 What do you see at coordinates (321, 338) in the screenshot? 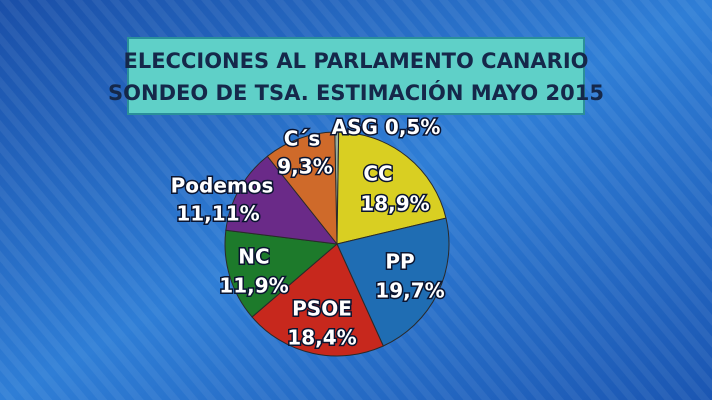
I see `slice-value-label: 18,4%` at bounding box center [321, 338].